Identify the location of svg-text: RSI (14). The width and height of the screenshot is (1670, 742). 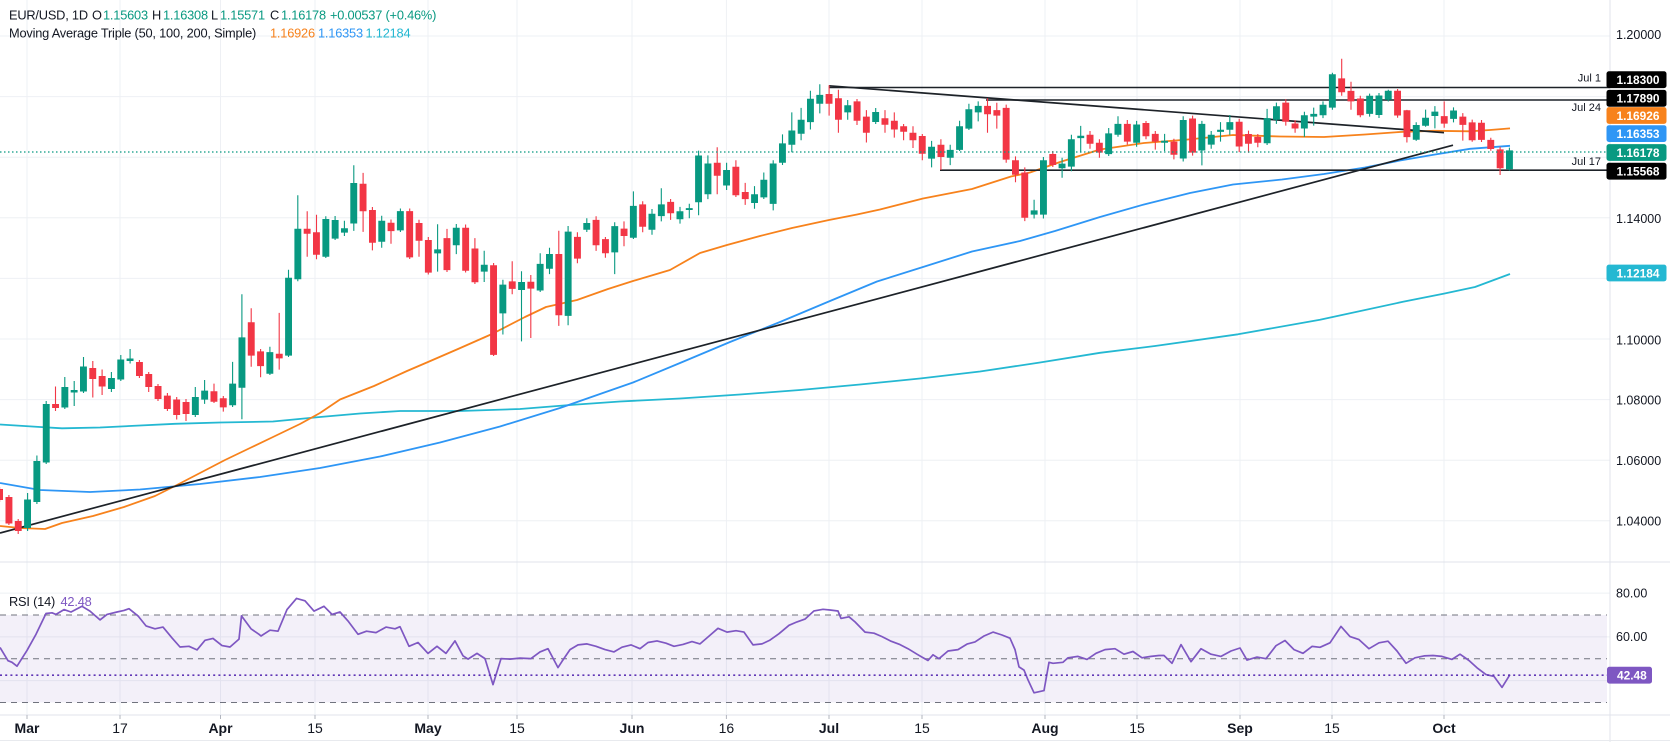
(32, 601).